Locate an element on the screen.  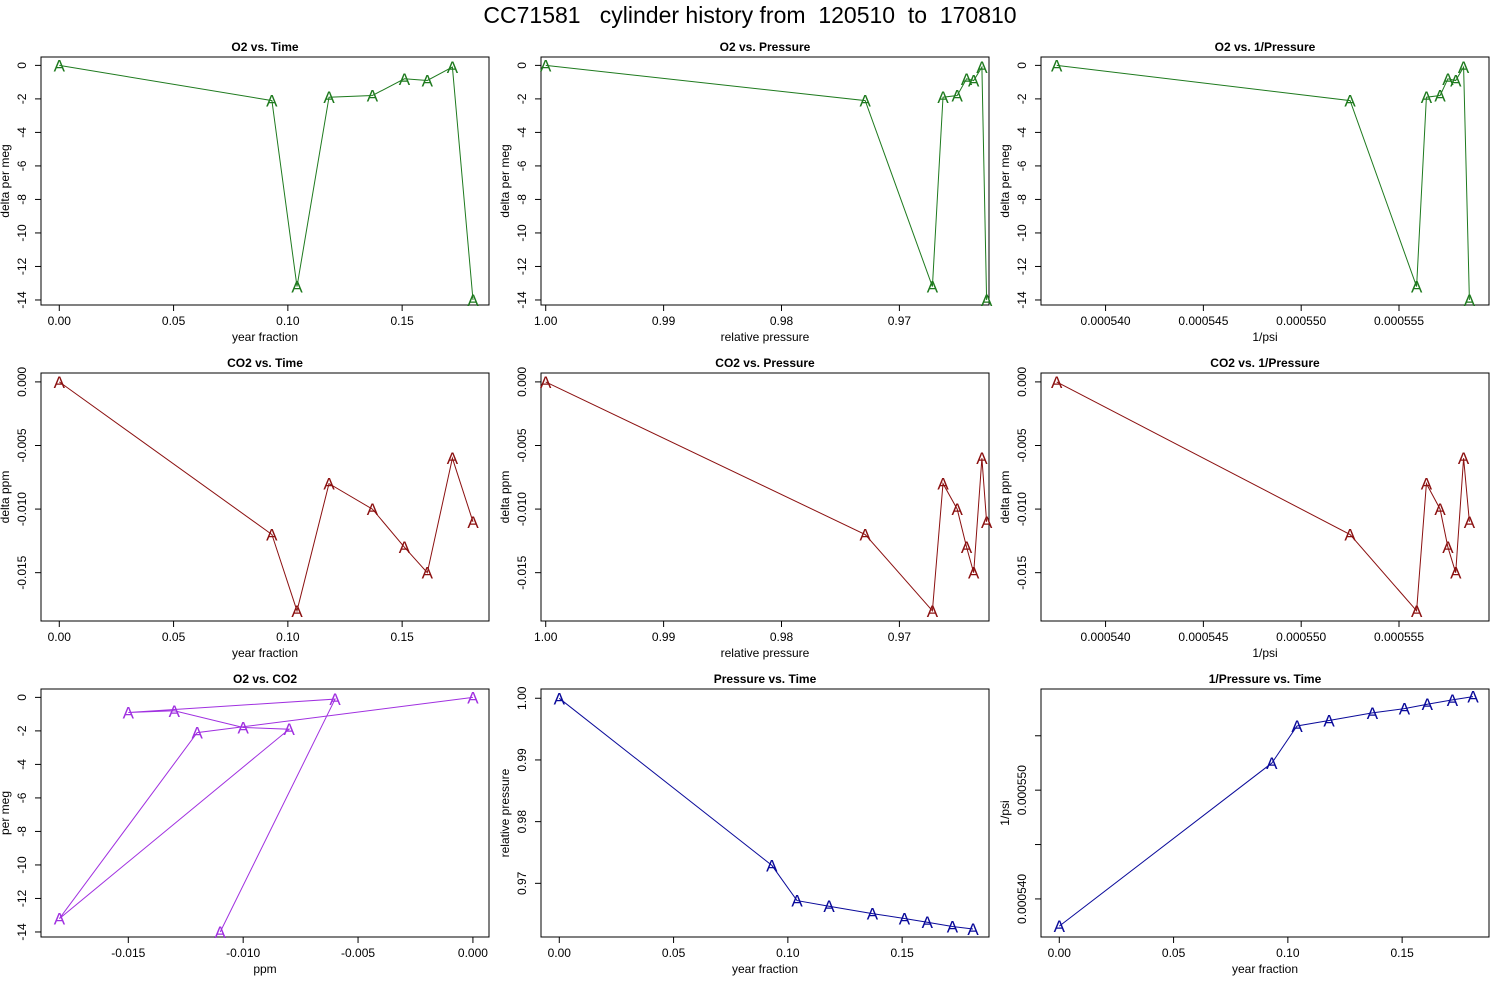
y-tick-label: 0.99 is located at coordinates (522, 760).